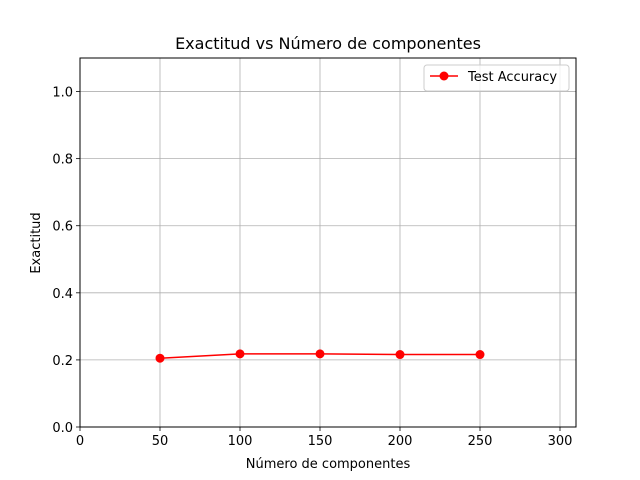 This screenshot has height=480, width=640. What do you see at coordinates (62, 294) in the screenshot?
I see `y-tick-label: 0.4` at bounding box center [62, 294].